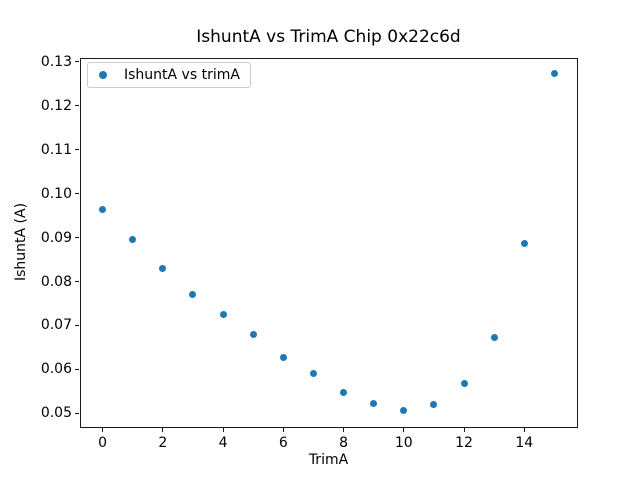 The image size is (640, 480). What do you see at coordinates (403, 442) in the screenshot?
I see `x-tick-label: 10` at bounding box center [403, 442].